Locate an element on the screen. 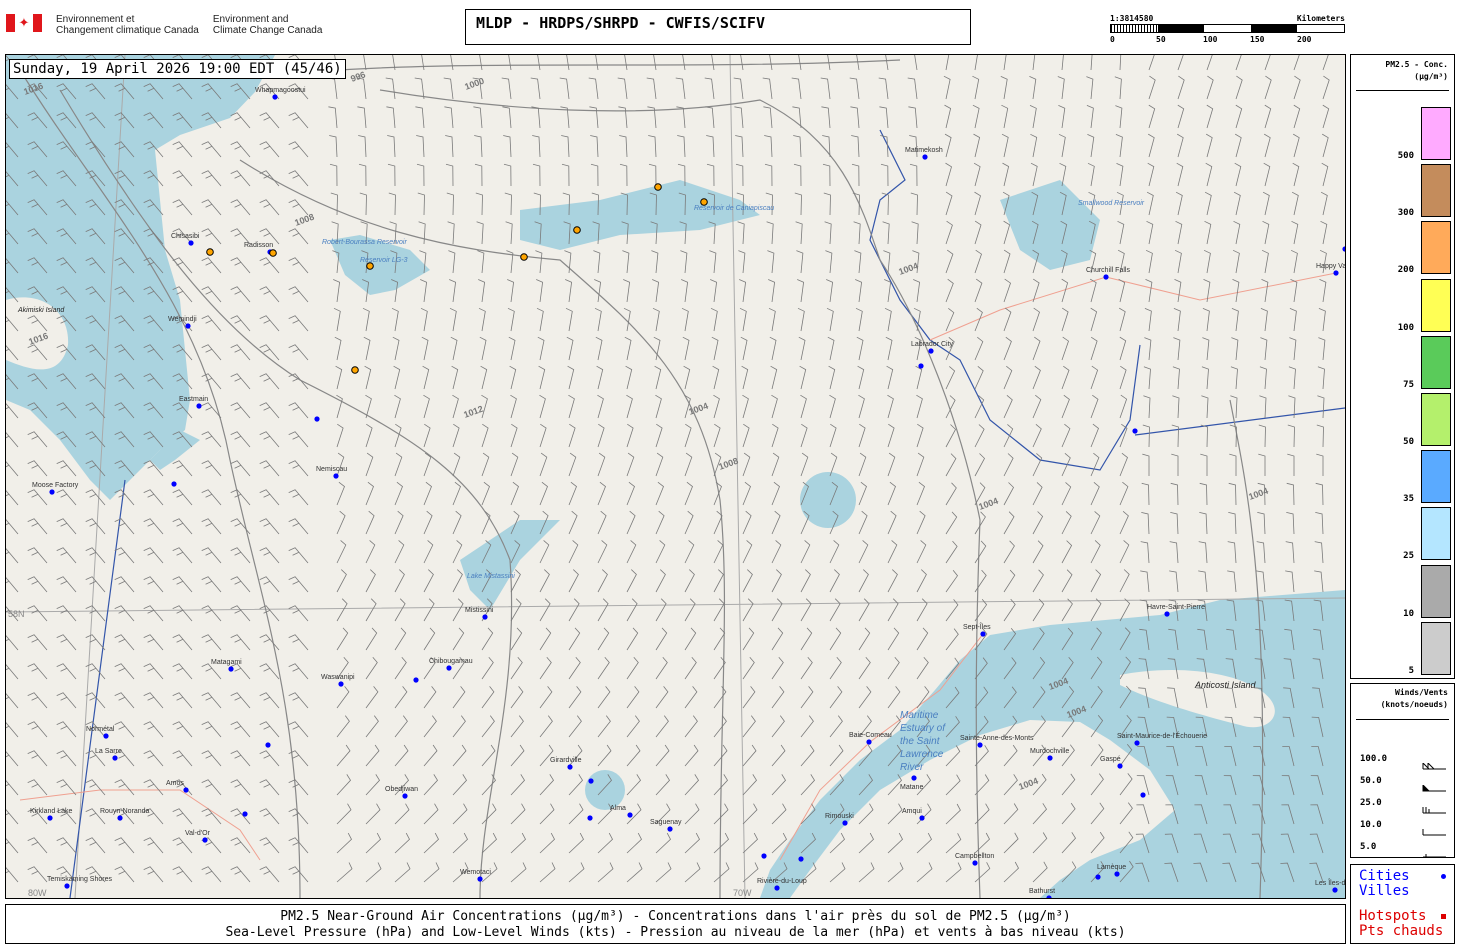  hotspot-marker is located at coordinates (658, 187).